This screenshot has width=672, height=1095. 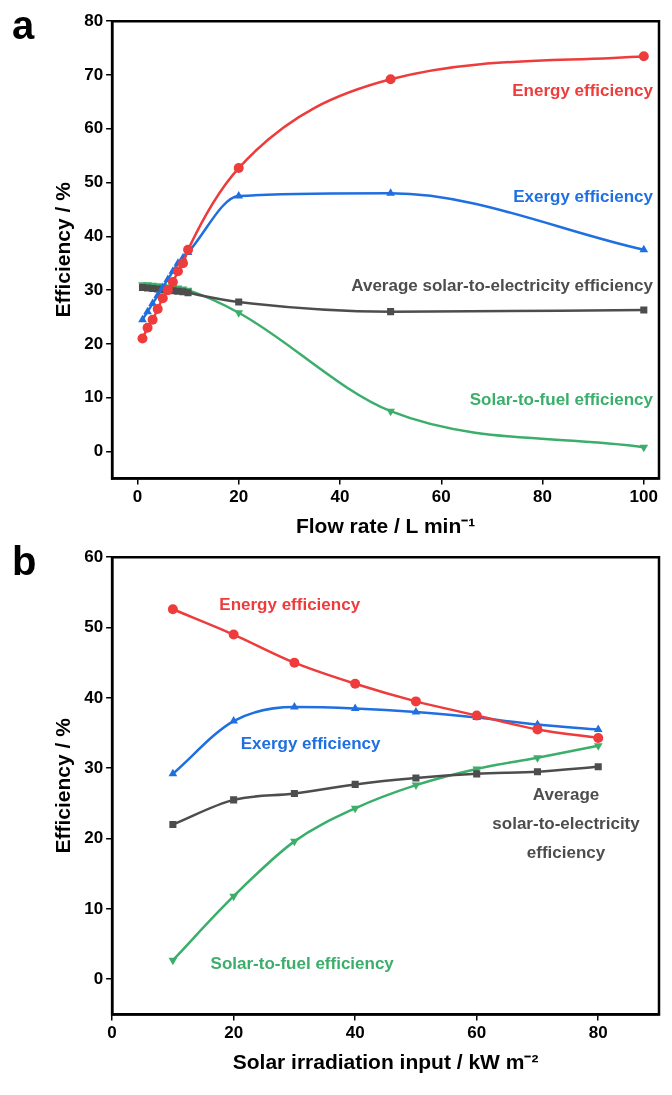 What do you see at coordinates (24, 561) in the screenshot?
I see `text: b` at bounding box center [24, 561].